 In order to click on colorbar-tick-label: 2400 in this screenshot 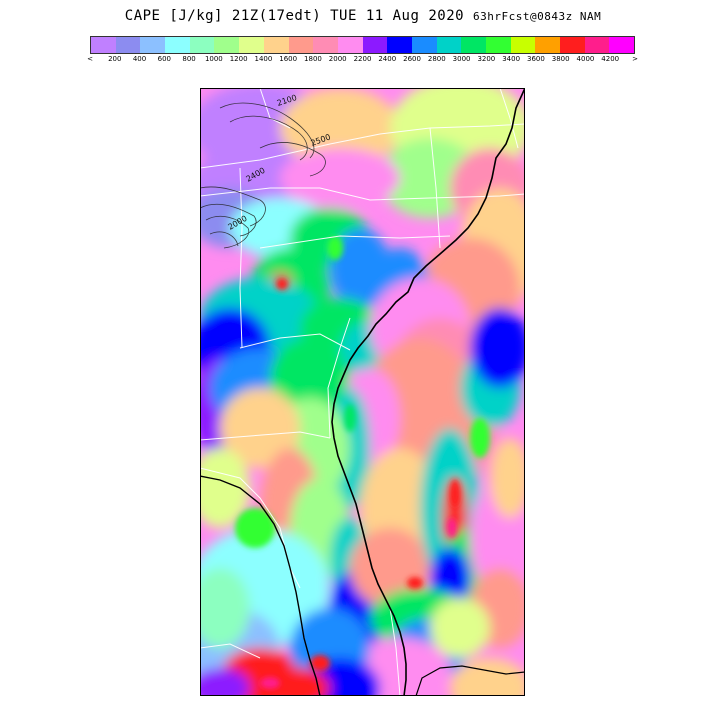, I will do `click(387, 59)`.